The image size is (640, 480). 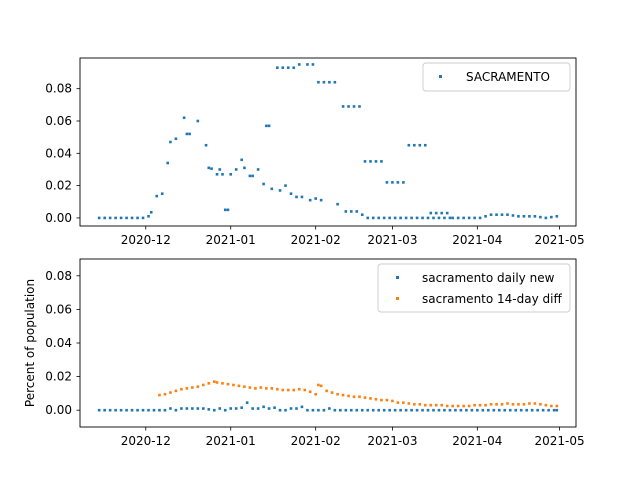 What do you see at coordinates (146, 441) in the screenshot?
I see `x-tick-label: 2020-12` at bounding box center [146, 441].